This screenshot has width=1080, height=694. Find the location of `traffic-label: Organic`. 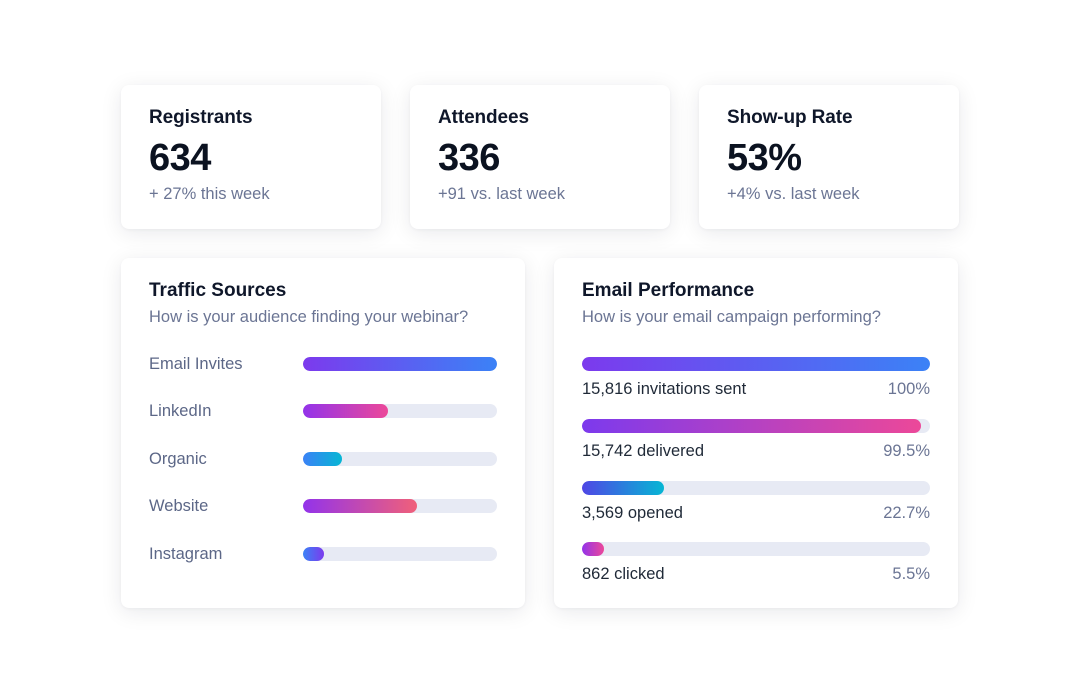

traffic-label: Organic is located at coordinates (178, 458).